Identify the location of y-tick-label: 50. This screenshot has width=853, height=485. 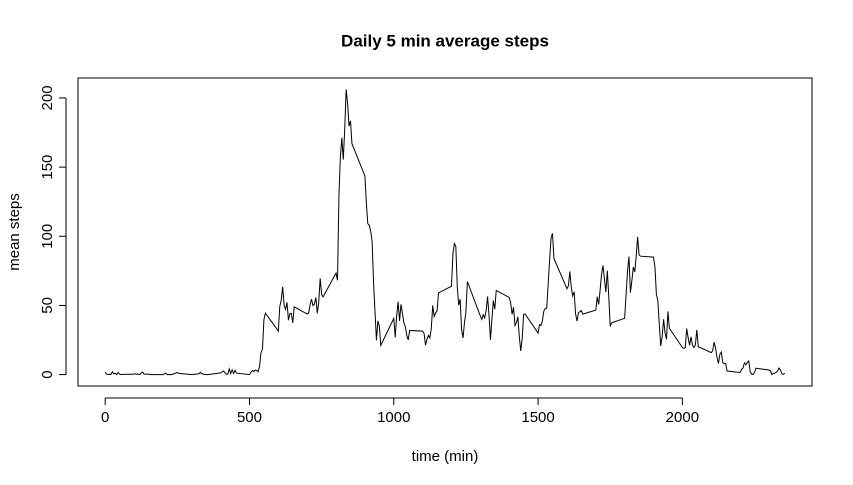
(47, 305).